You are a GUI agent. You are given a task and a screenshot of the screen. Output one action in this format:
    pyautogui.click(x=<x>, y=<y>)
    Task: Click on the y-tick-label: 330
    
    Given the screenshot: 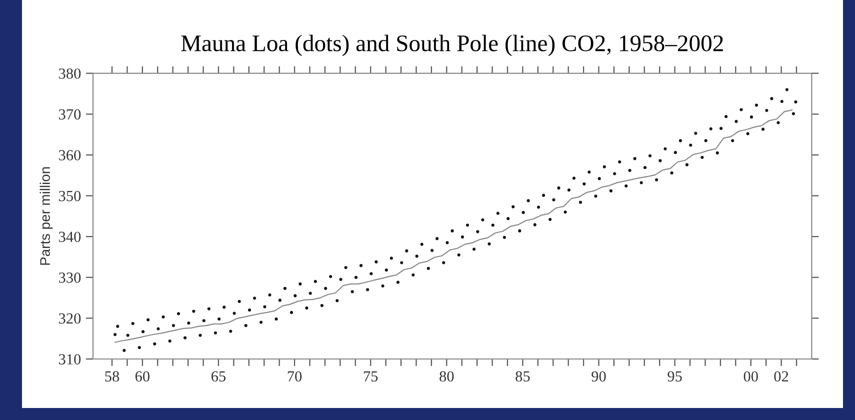 What is the action you would take?
    pyautogui.click(x=70, y=277)
    